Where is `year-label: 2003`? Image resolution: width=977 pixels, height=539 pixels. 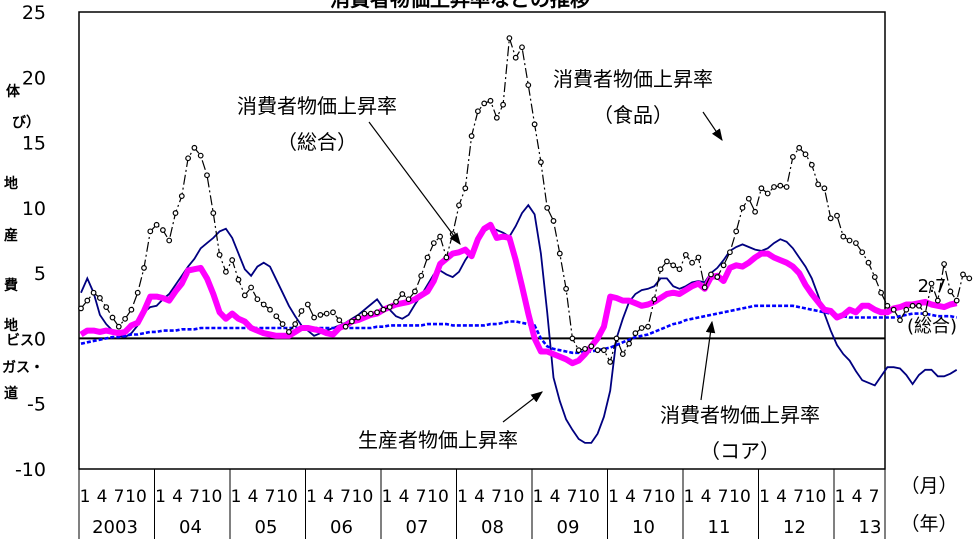 year-label: 2003 is located at coordinates (115, 527).